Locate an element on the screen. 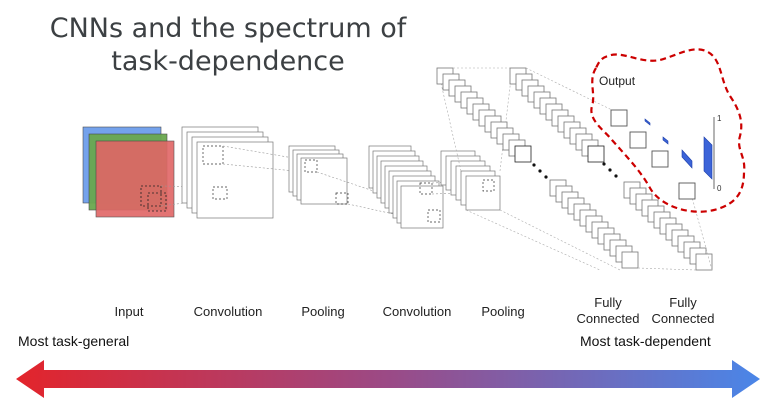 The height and width of the screenshot is (405, 763). input-red-channel is located at coordinates (135, 179).